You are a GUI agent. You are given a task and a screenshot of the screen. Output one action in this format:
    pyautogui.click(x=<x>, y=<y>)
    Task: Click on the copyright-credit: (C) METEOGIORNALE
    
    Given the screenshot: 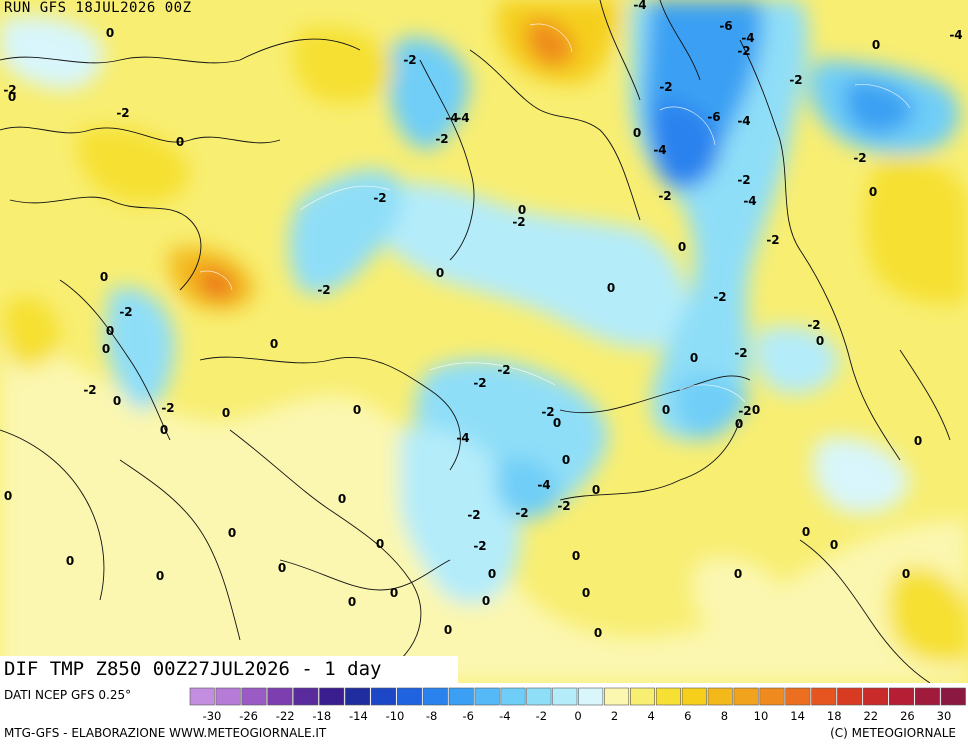 What is the action you would take?
    pyautogui.click(x=893, y=733)
    